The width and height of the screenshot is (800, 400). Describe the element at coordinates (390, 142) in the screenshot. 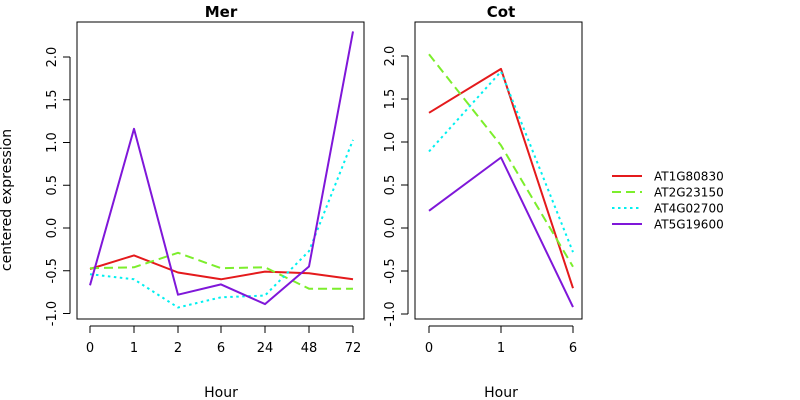

I see `cot-y-tick-label: 1.0` at that location.